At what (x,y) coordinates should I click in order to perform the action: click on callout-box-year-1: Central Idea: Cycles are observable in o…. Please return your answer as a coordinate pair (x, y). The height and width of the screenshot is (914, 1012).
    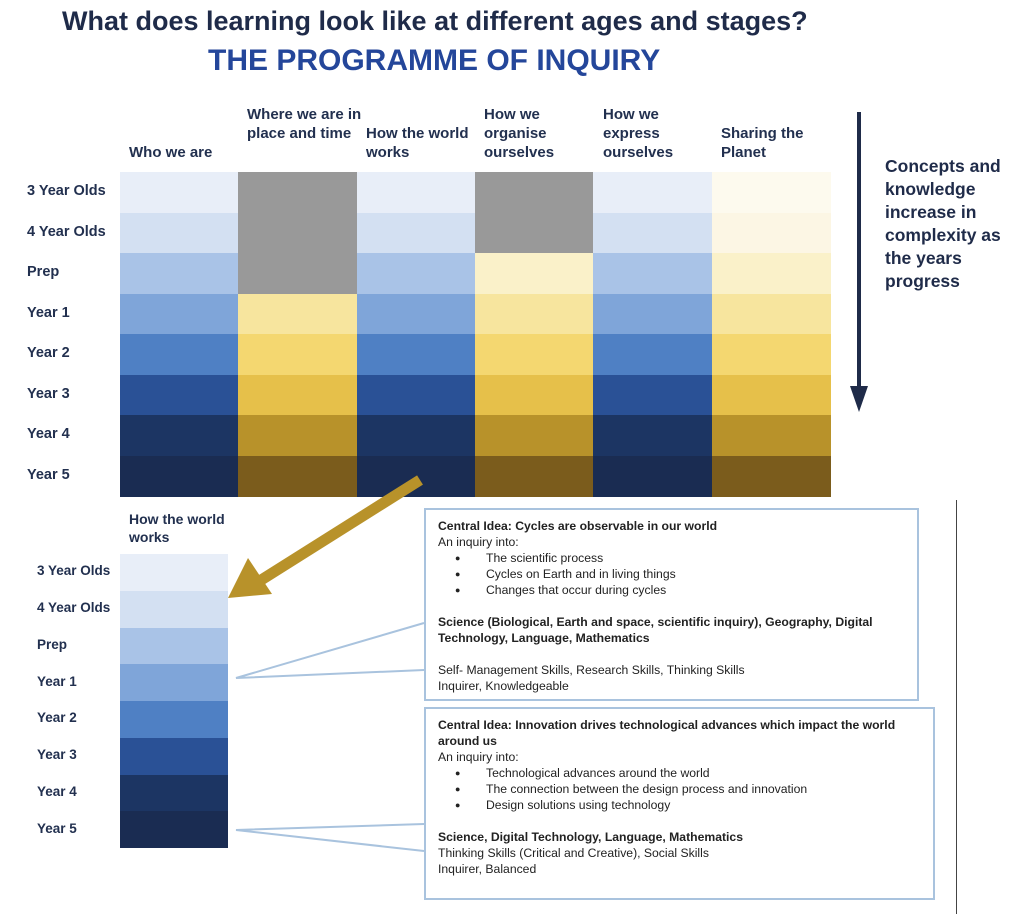
    Looking at the image, I should click on (671, 604).